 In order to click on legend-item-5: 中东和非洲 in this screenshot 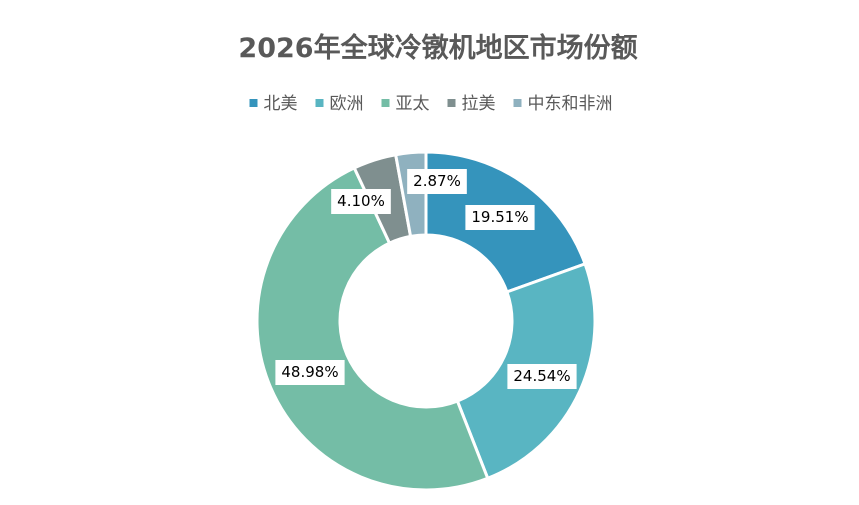, I will do `click(563, 104)`.